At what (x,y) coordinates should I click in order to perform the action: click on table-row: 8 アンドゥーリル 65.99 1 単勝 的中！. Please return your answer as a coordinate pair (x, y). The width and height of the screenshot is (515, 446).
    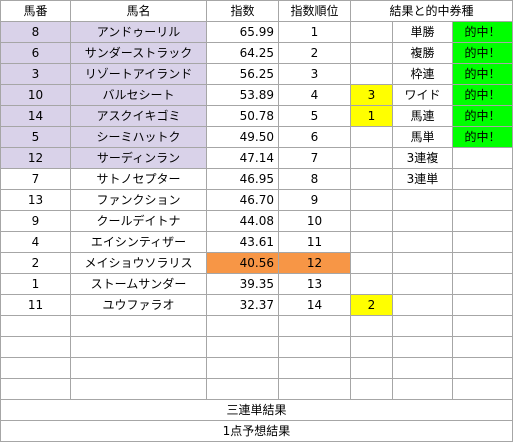
    Looking at the image, I should click on (256, 32).